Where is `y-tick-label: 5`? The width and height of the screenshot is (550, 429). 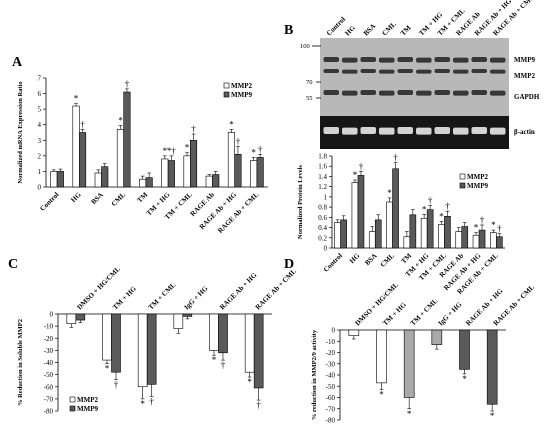 y-tick-label: 5 is located at coordinates (40, 110).